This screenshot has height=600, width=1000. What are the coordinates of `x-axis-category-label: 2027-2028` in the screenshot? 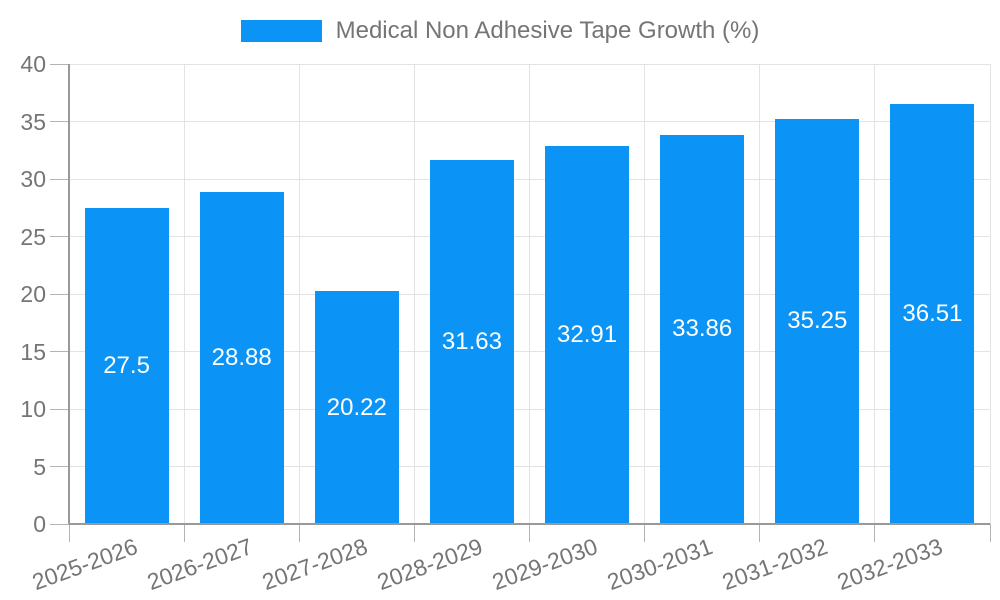 It's located at (314, 564).